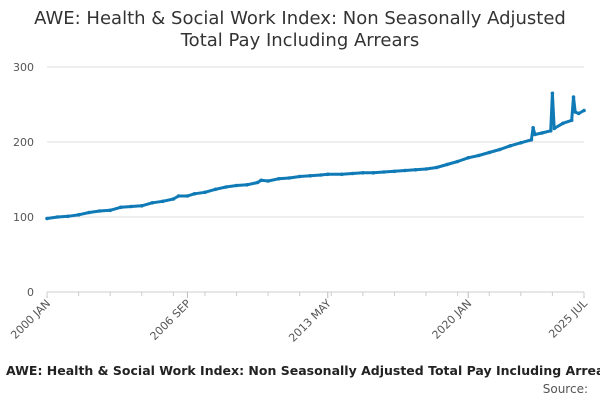  Describe the element at coordinates (23, 142) in the screenshot. I see `y-tick-label: 200` at that location.